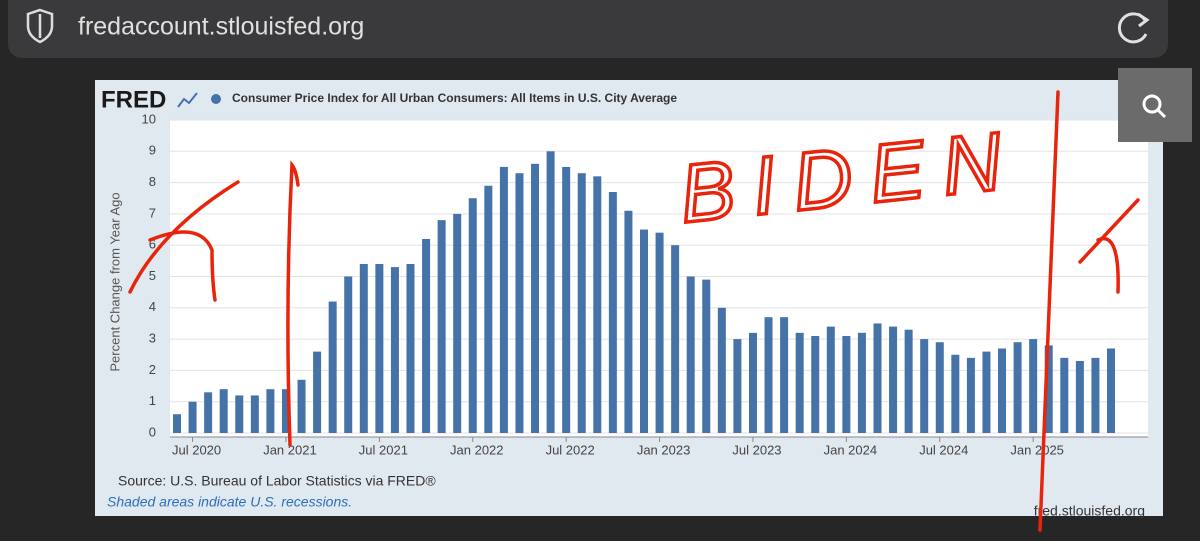 Image resolution: width=1200 pixels, height=541 pixels. Describe the element at coordinates (187, 100) in the screenshot. I see `logo-icon` at that location.